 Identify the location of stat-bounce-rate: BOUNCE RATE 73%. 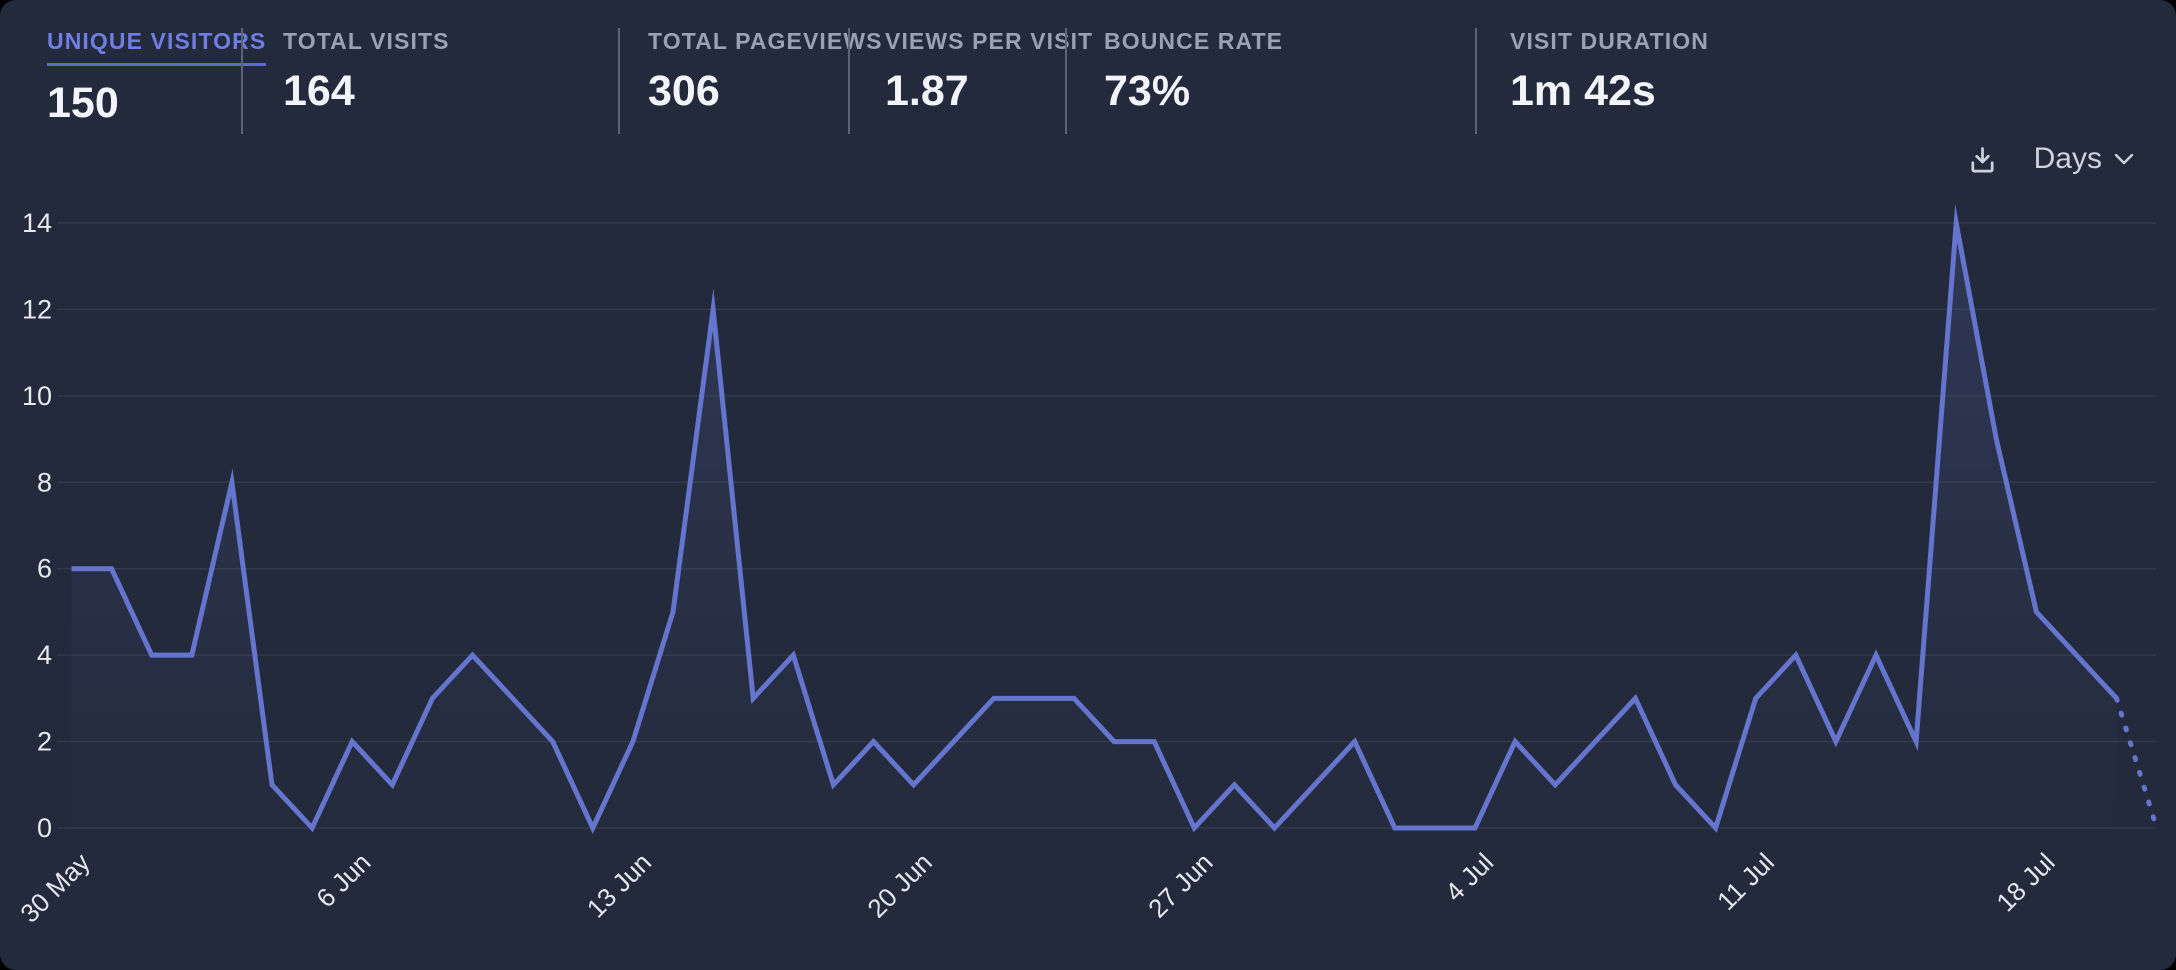
(1270, 81).